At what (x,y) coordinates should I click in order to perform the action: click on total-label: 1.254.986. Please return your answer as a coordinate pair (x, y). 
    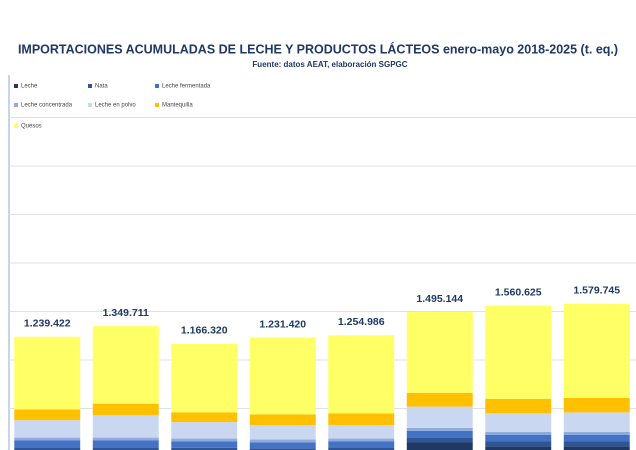
    Looking at the image, I should click on (361, 322).